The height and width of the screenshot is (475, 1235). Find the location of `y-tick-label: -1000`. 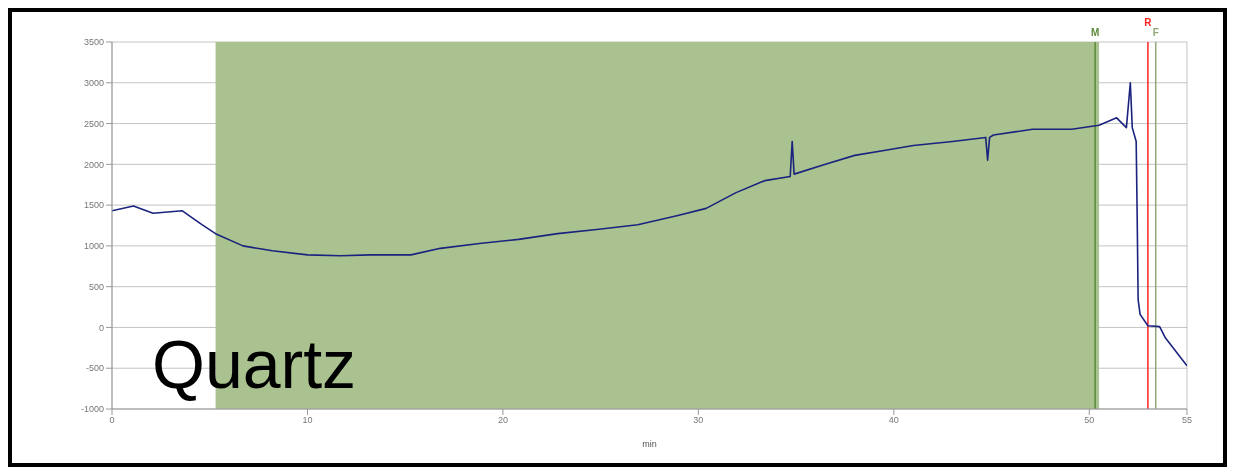

y-tick-label: -1000 is located at coordinates (92, 409).